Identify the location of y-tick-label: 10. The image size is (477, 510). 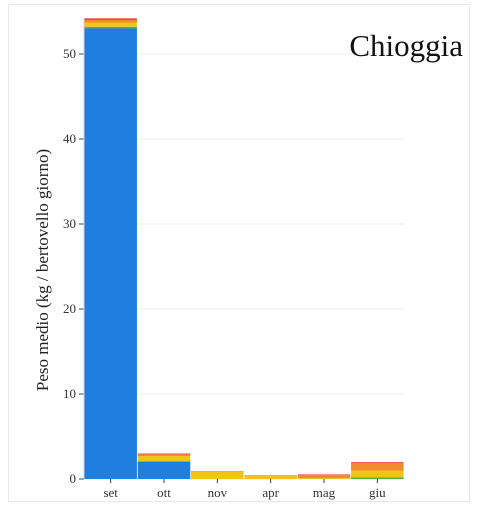
(69, 393).